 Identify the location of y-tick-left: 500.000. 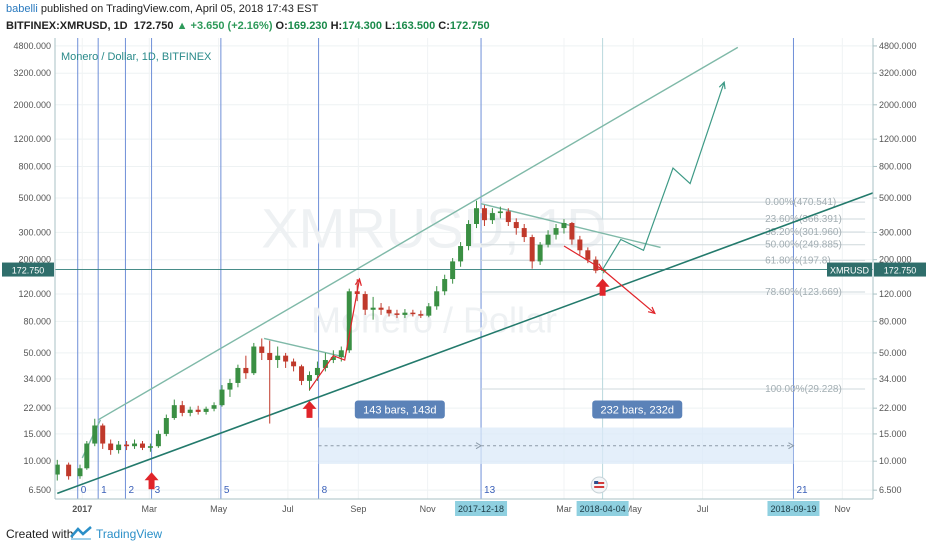
(34, 198).